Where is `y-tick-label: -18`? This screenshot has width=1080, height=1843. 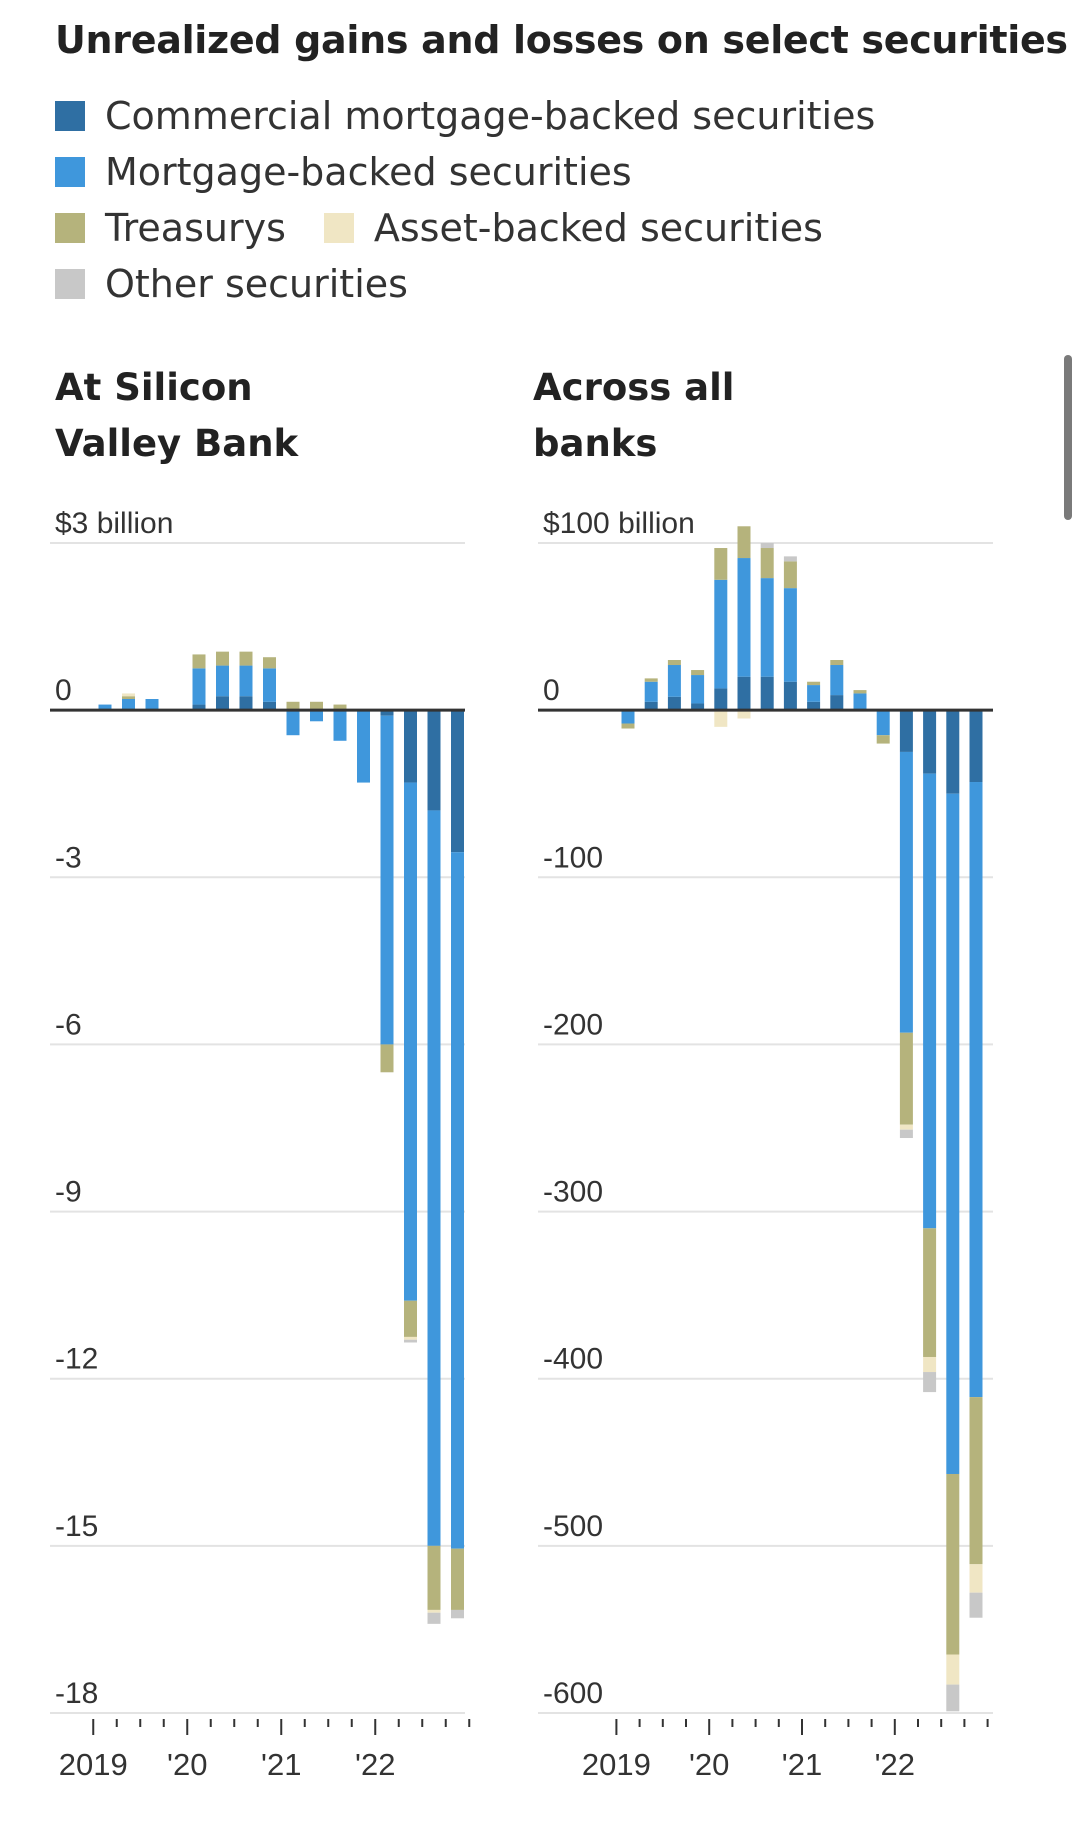 y-tick-label: -18 is located at coordinates (76, 1693).